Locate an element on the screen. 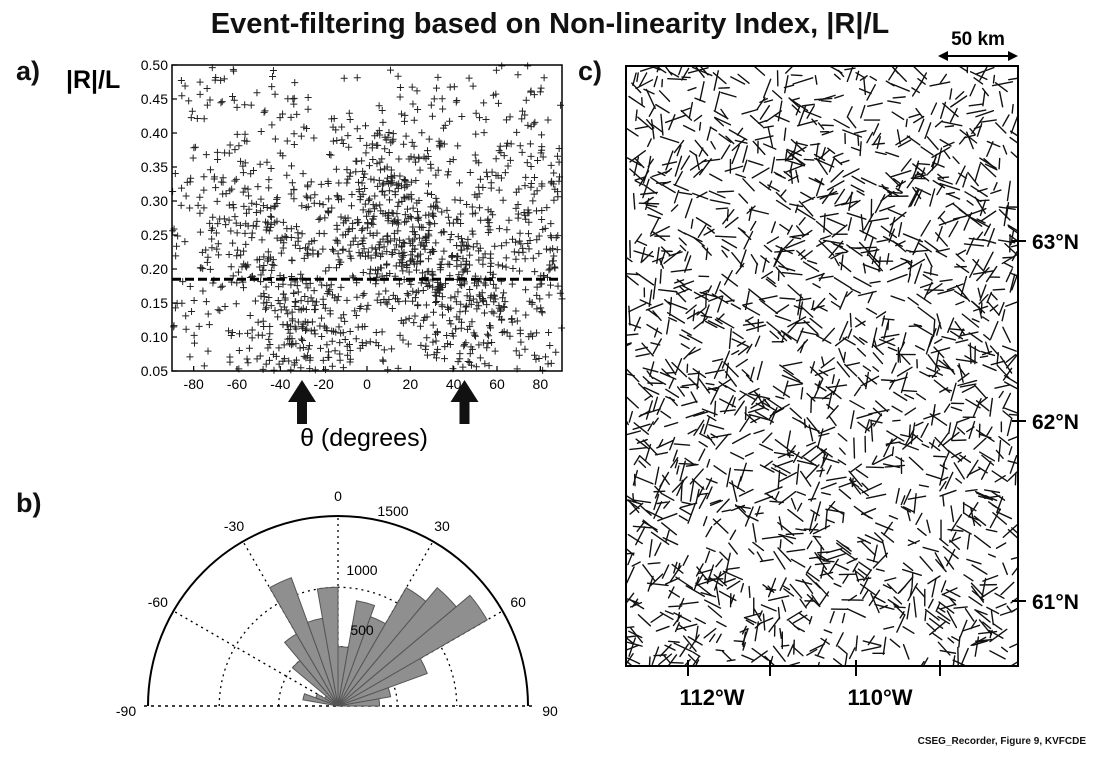  rose-angle-label: 90 is located at coordinates (550, 711).